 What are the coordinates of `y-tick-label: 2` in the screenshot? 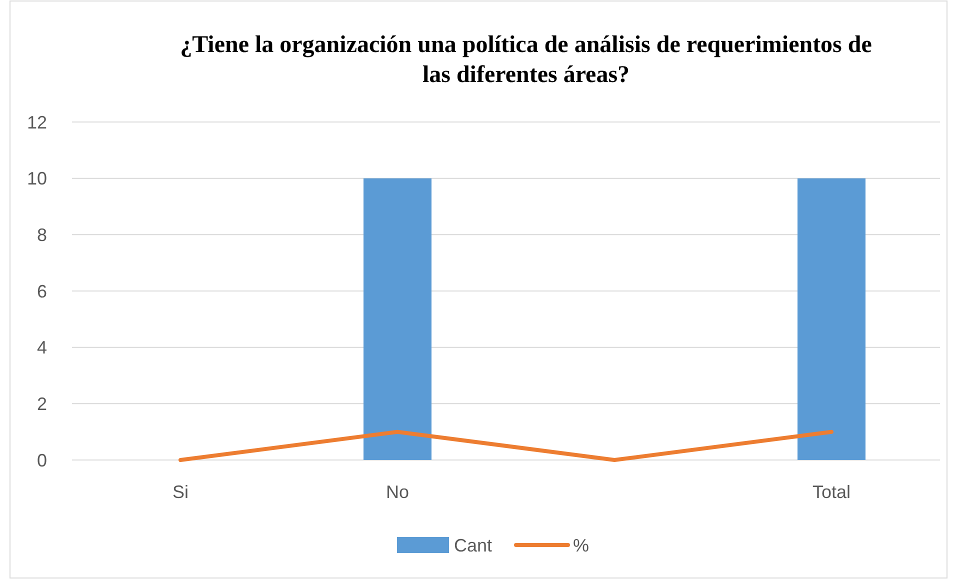 It's located at (41, 404).